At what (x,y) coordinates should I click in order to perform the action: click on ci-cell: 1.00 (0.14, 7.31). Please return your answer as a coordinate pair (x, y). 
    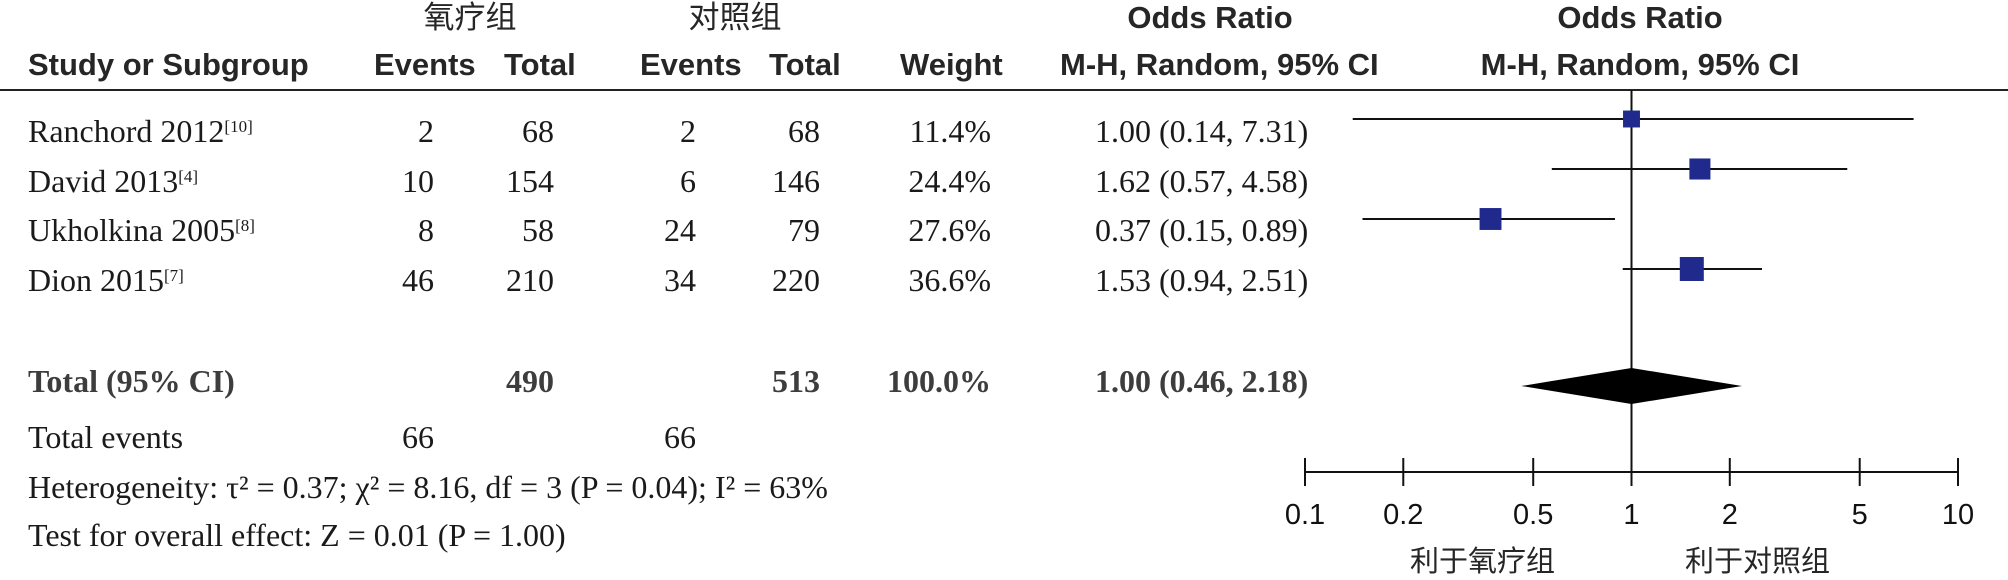
    Looking at the image, I should click on (1202, 131).